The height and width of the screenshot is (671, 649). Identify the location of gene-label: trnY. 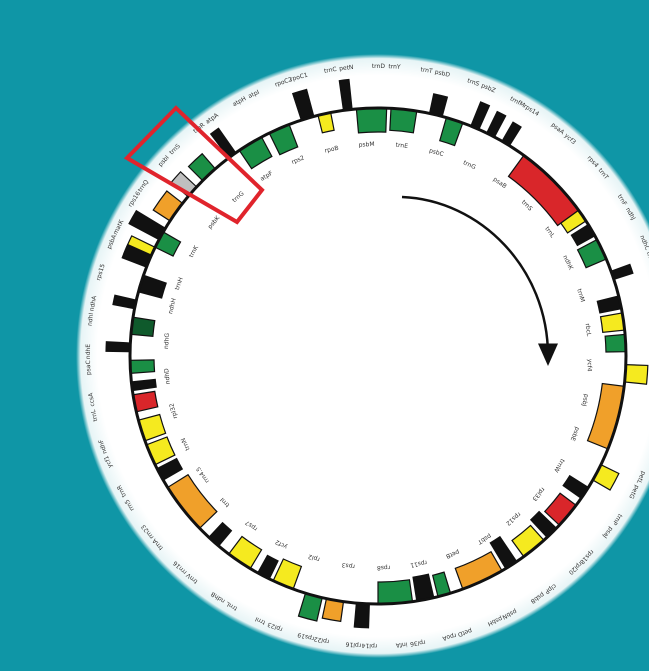
(394, 67).